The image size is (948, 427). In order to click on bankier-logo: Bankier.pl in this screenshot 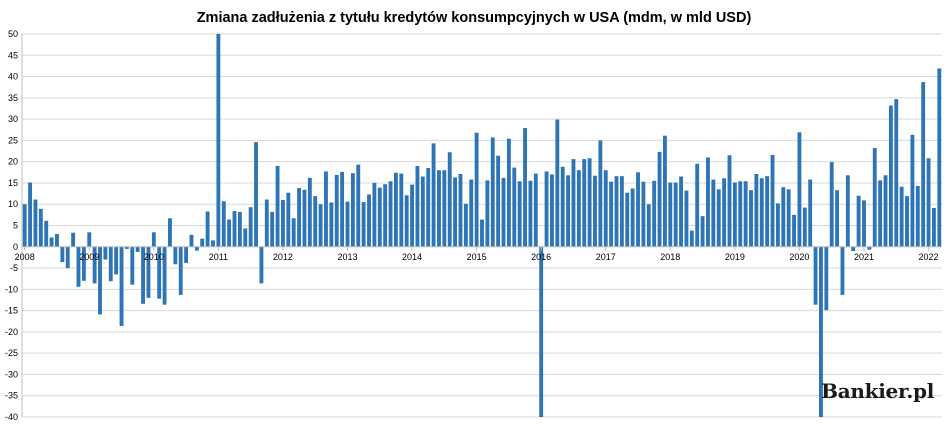, I will do `click(877, 391)`.